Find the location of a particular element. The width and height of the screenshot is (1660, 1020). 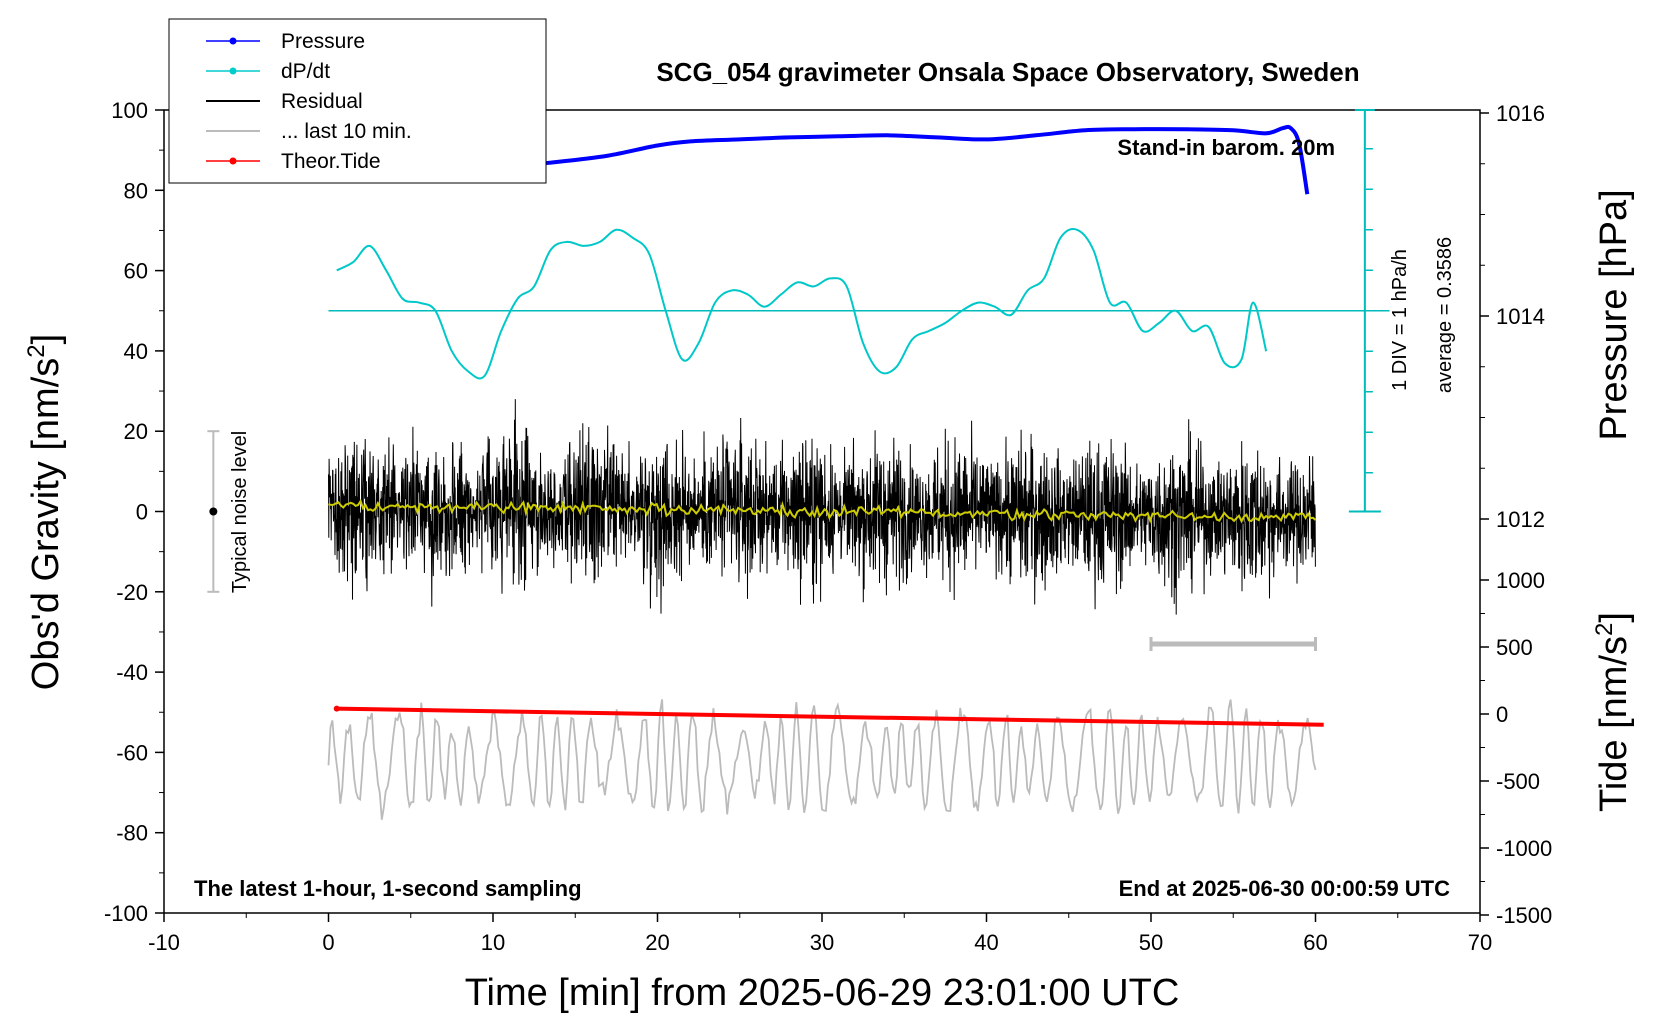

barometer-note: Stand-in barom. 20m is located at coordinates (1226, 147).